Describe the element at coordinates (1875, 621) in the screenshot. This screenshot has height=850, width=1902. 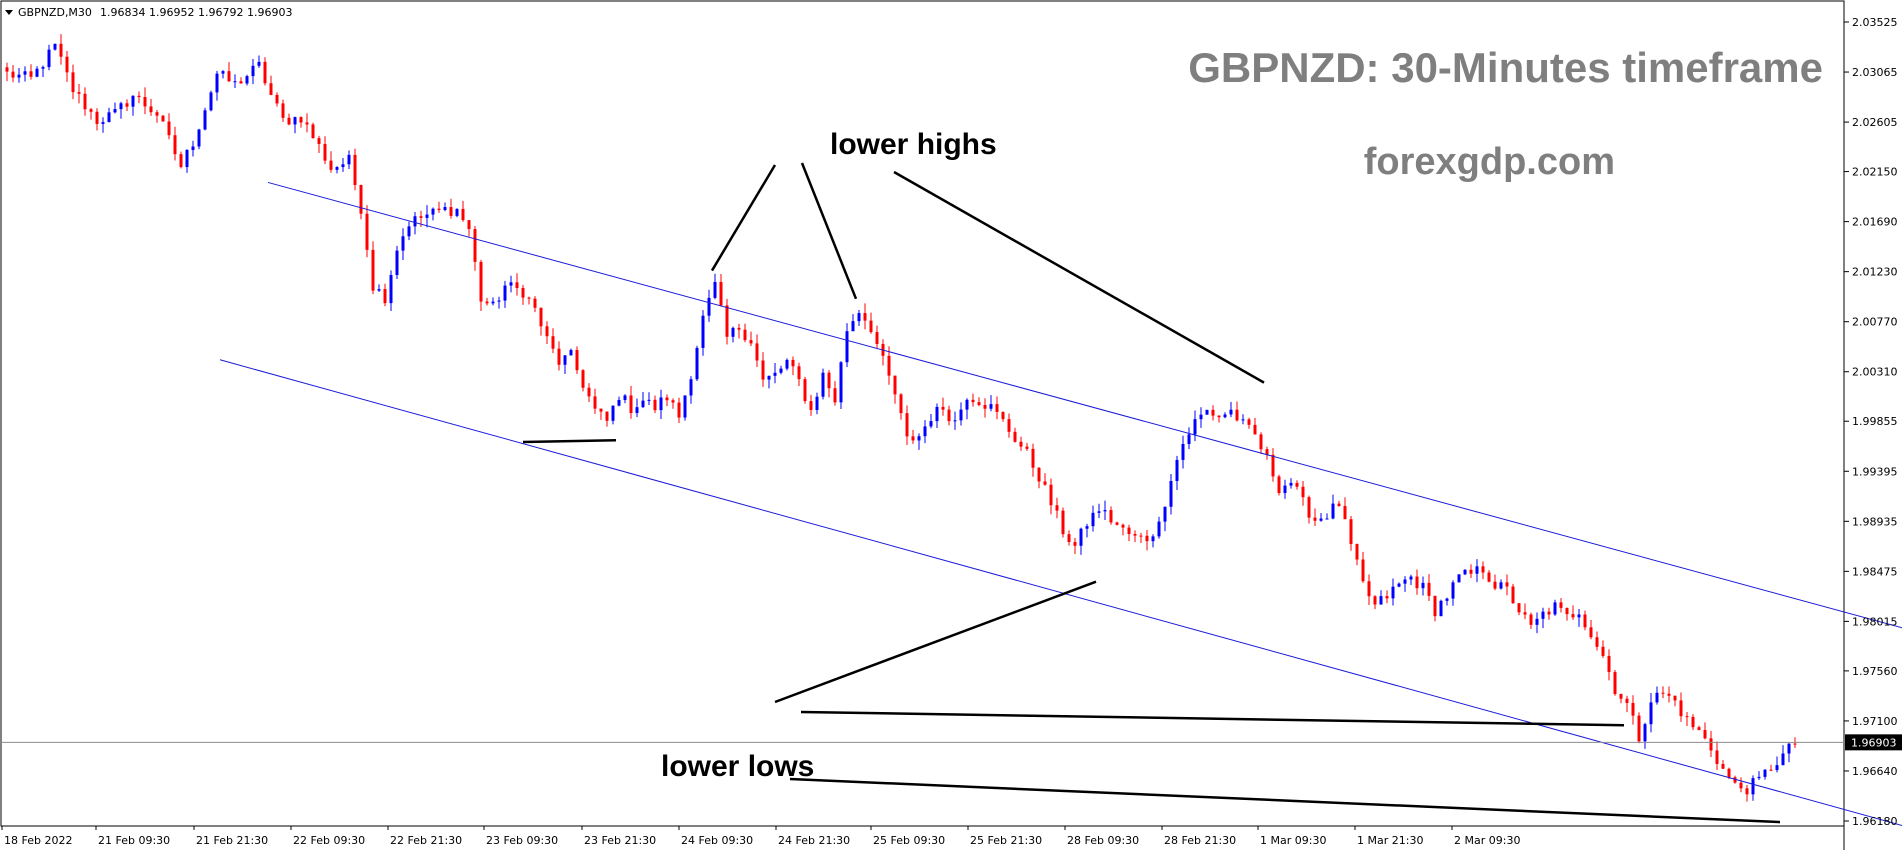
I see `y-tick-label: 1.98015` at that location.